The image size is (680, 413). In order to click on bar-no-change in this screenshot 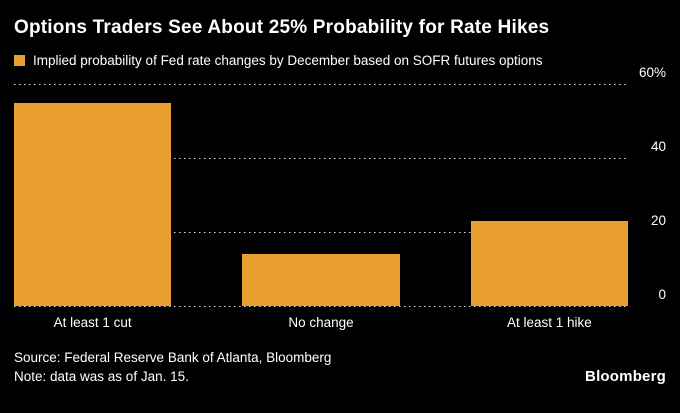, I will do `click(321, 280)`.